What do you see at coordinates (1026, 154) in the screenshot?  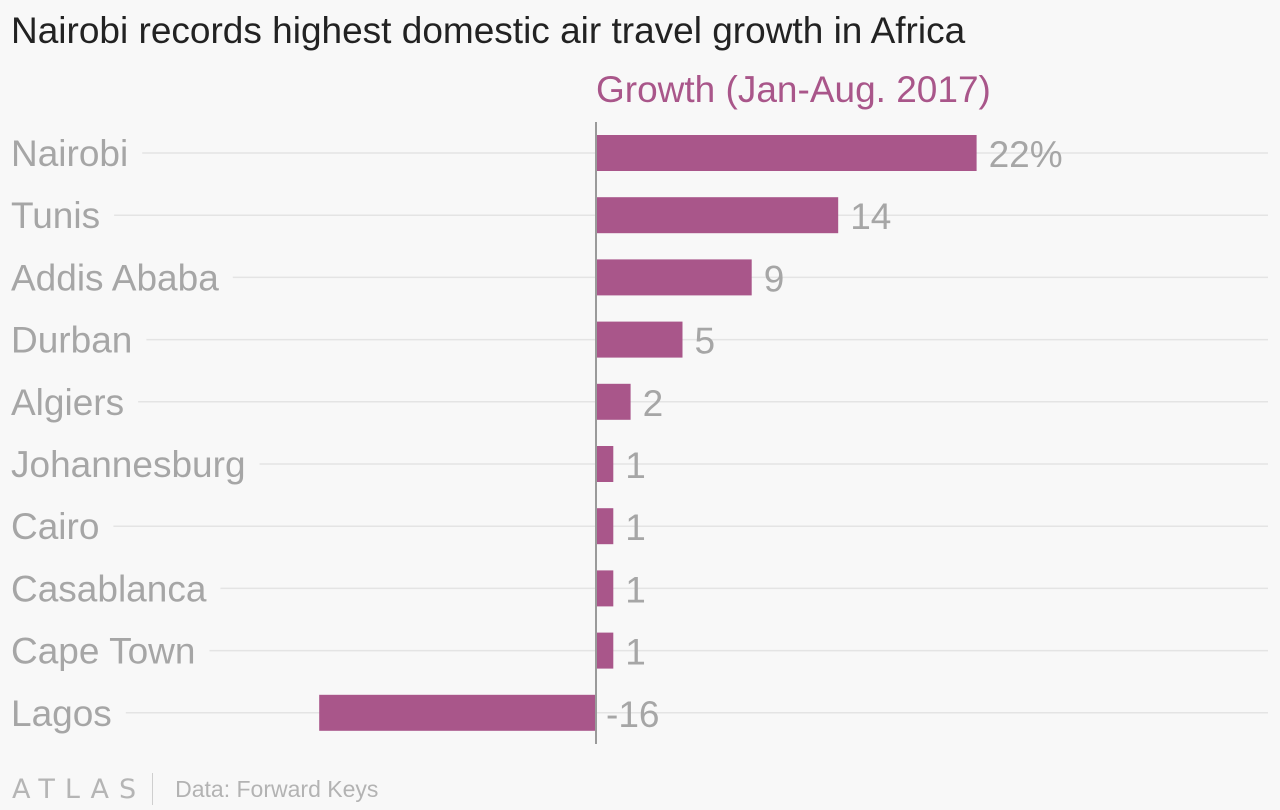 I see `data-label: 22%` at bounding box center [1026, 154].